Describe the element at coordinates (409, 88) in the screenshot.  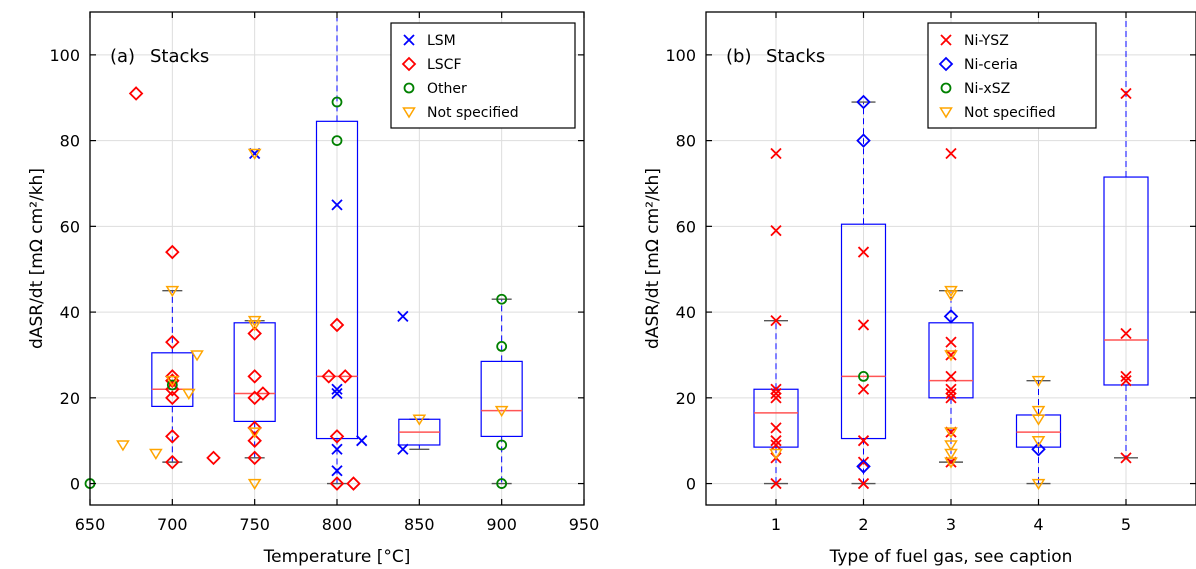
I see `legend-marker-other` at that location.